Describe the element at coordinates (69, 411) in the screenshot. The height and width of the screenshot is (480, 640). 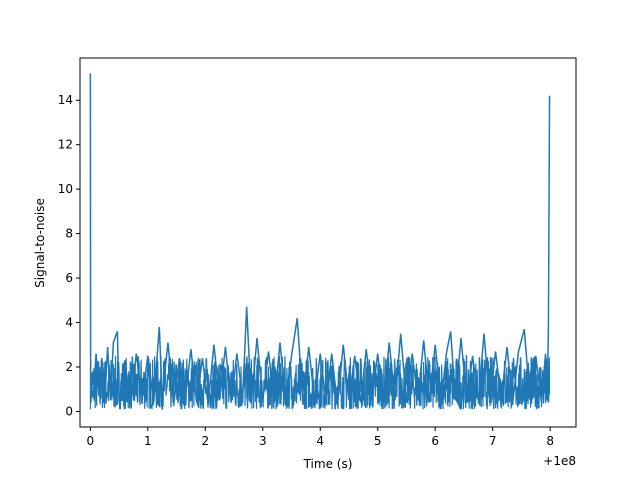
I see `y-tick-label: 0` at that location.